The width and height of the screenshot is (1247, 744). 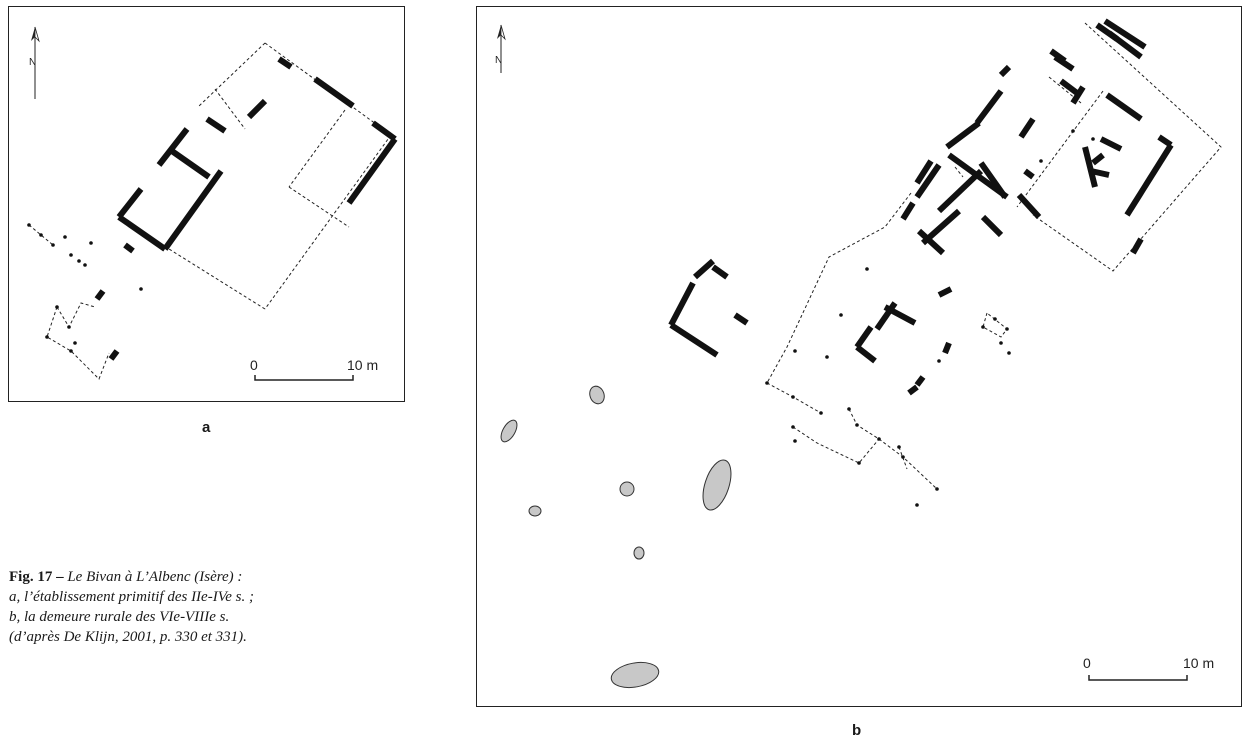 What do you see at coordinates (314, 369) in the screenshot?
I see `scale-bar-a: 0 10 m` at bounding box center [314, 369].